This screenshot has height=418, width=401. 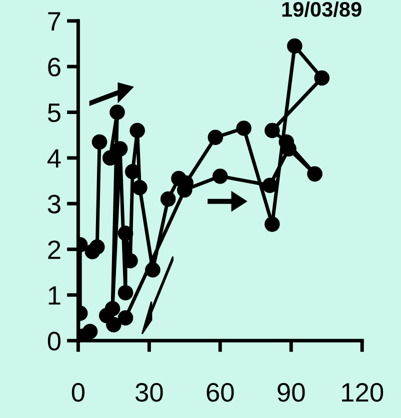 I want to click on y-tick-label: 4, so click(x=54, y=158).